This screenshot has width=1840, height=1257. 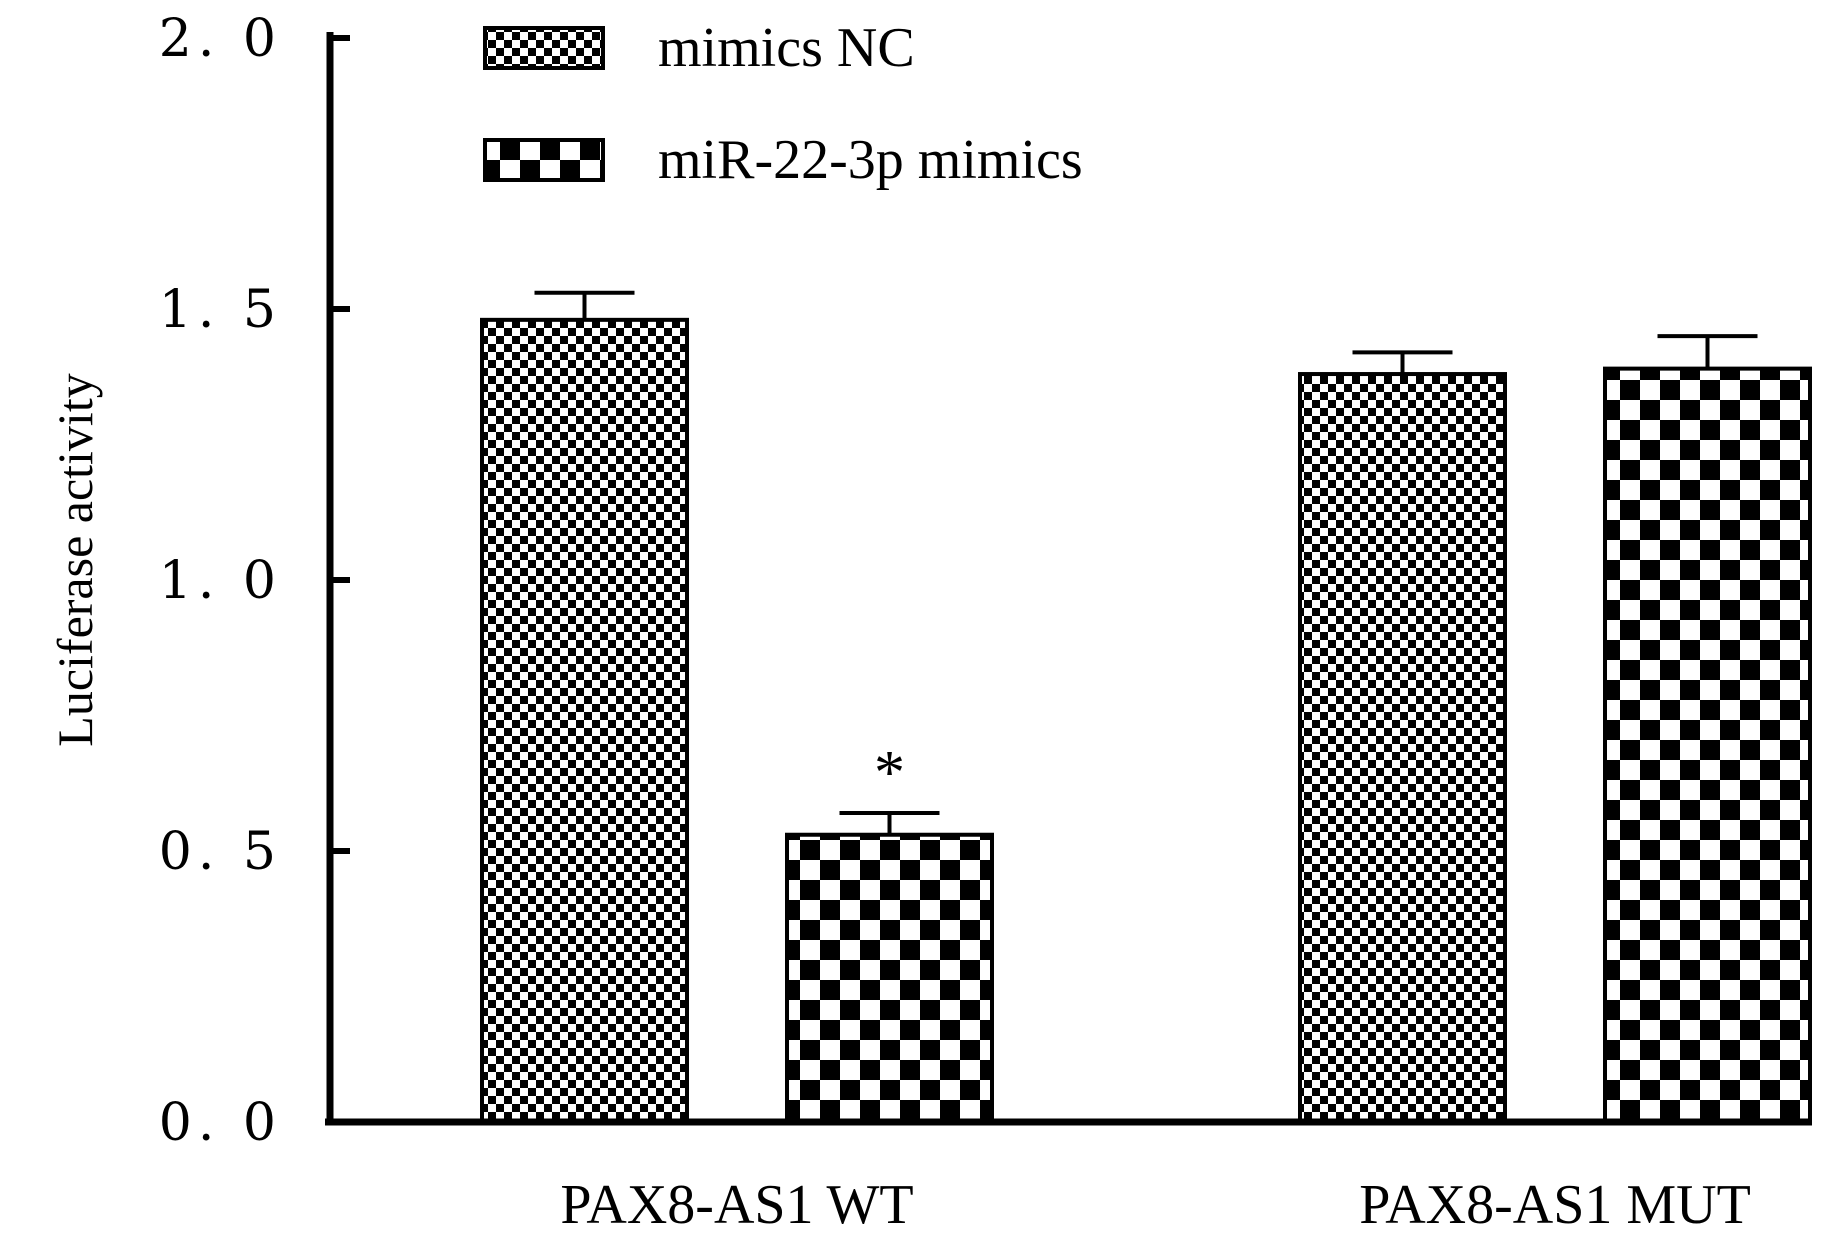 I want to click on y-tick-label-1: 1. 5, so click(x=220, y=310).